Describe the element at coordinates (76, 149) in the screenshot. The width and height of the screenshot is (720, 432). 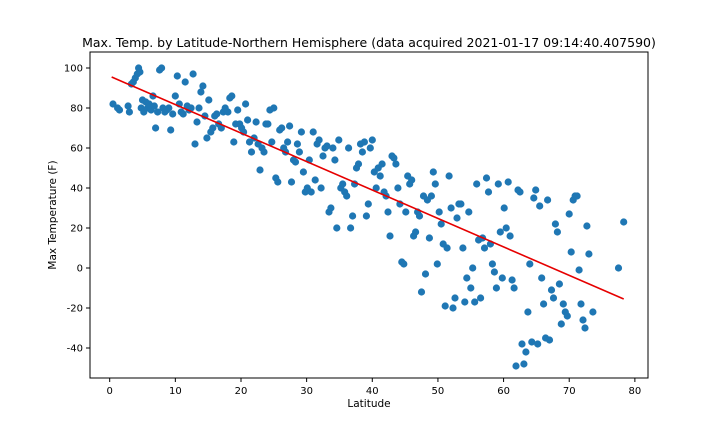
I see `y-tick-label: 60` at that location.